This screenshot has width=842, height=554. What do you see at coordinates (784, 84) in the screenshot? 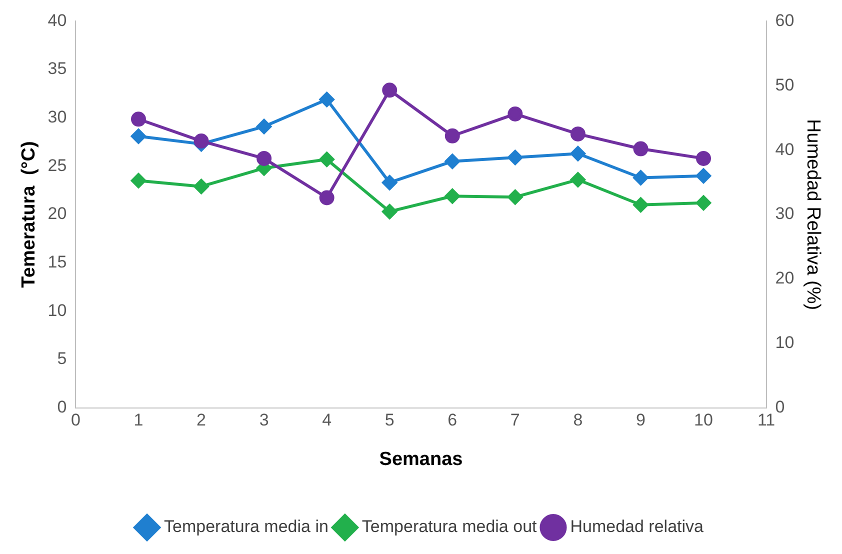
I see `y2-tick-label: 50` at bounding box center [784, 84].